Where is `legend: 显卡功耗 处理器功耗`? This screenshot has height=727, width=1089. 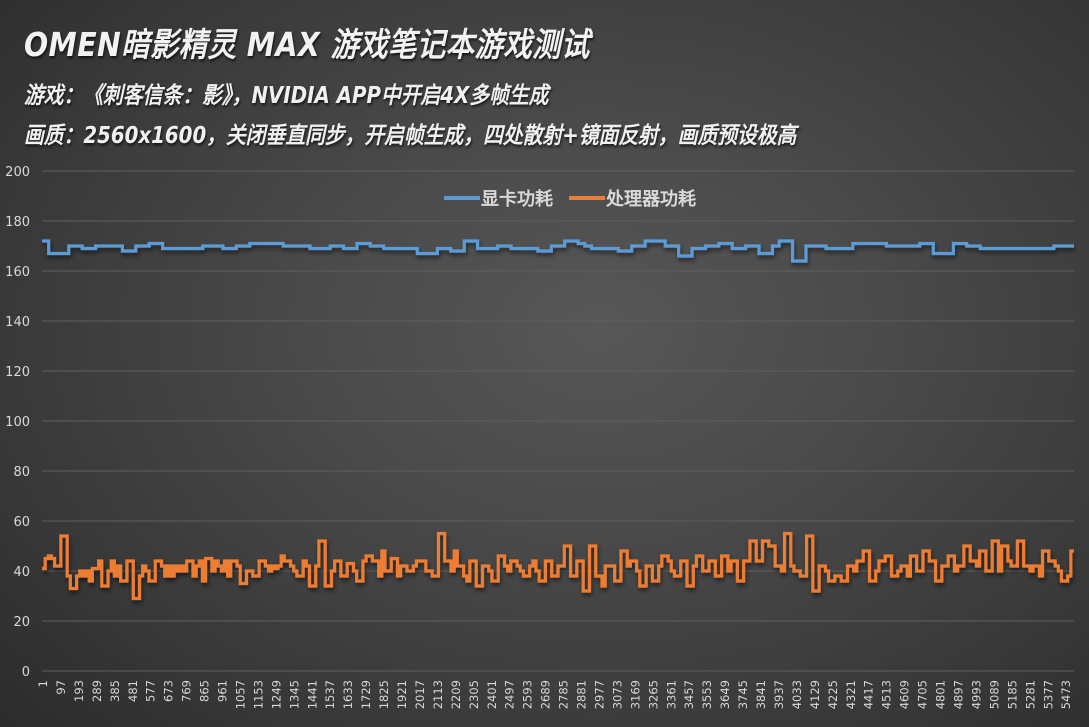
legend: 显卡功耗 处理器功耗 is located at coordinates (570, 199).